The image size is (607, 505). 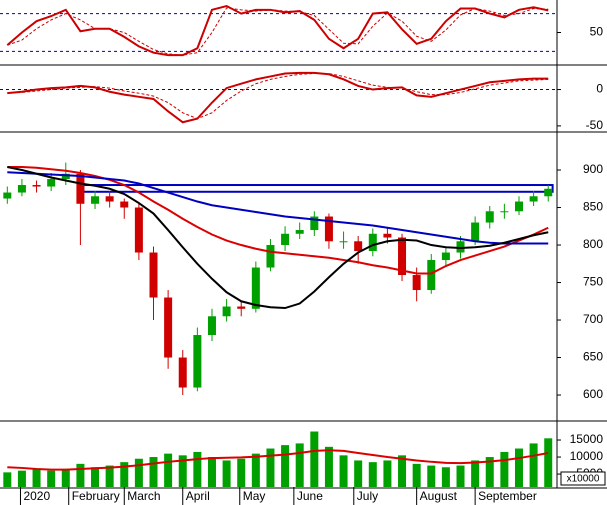 What do you see at coordinates (595, 125) in the screenshot?
I see `y-tick-label: -50` at bounding box center [595, 125].